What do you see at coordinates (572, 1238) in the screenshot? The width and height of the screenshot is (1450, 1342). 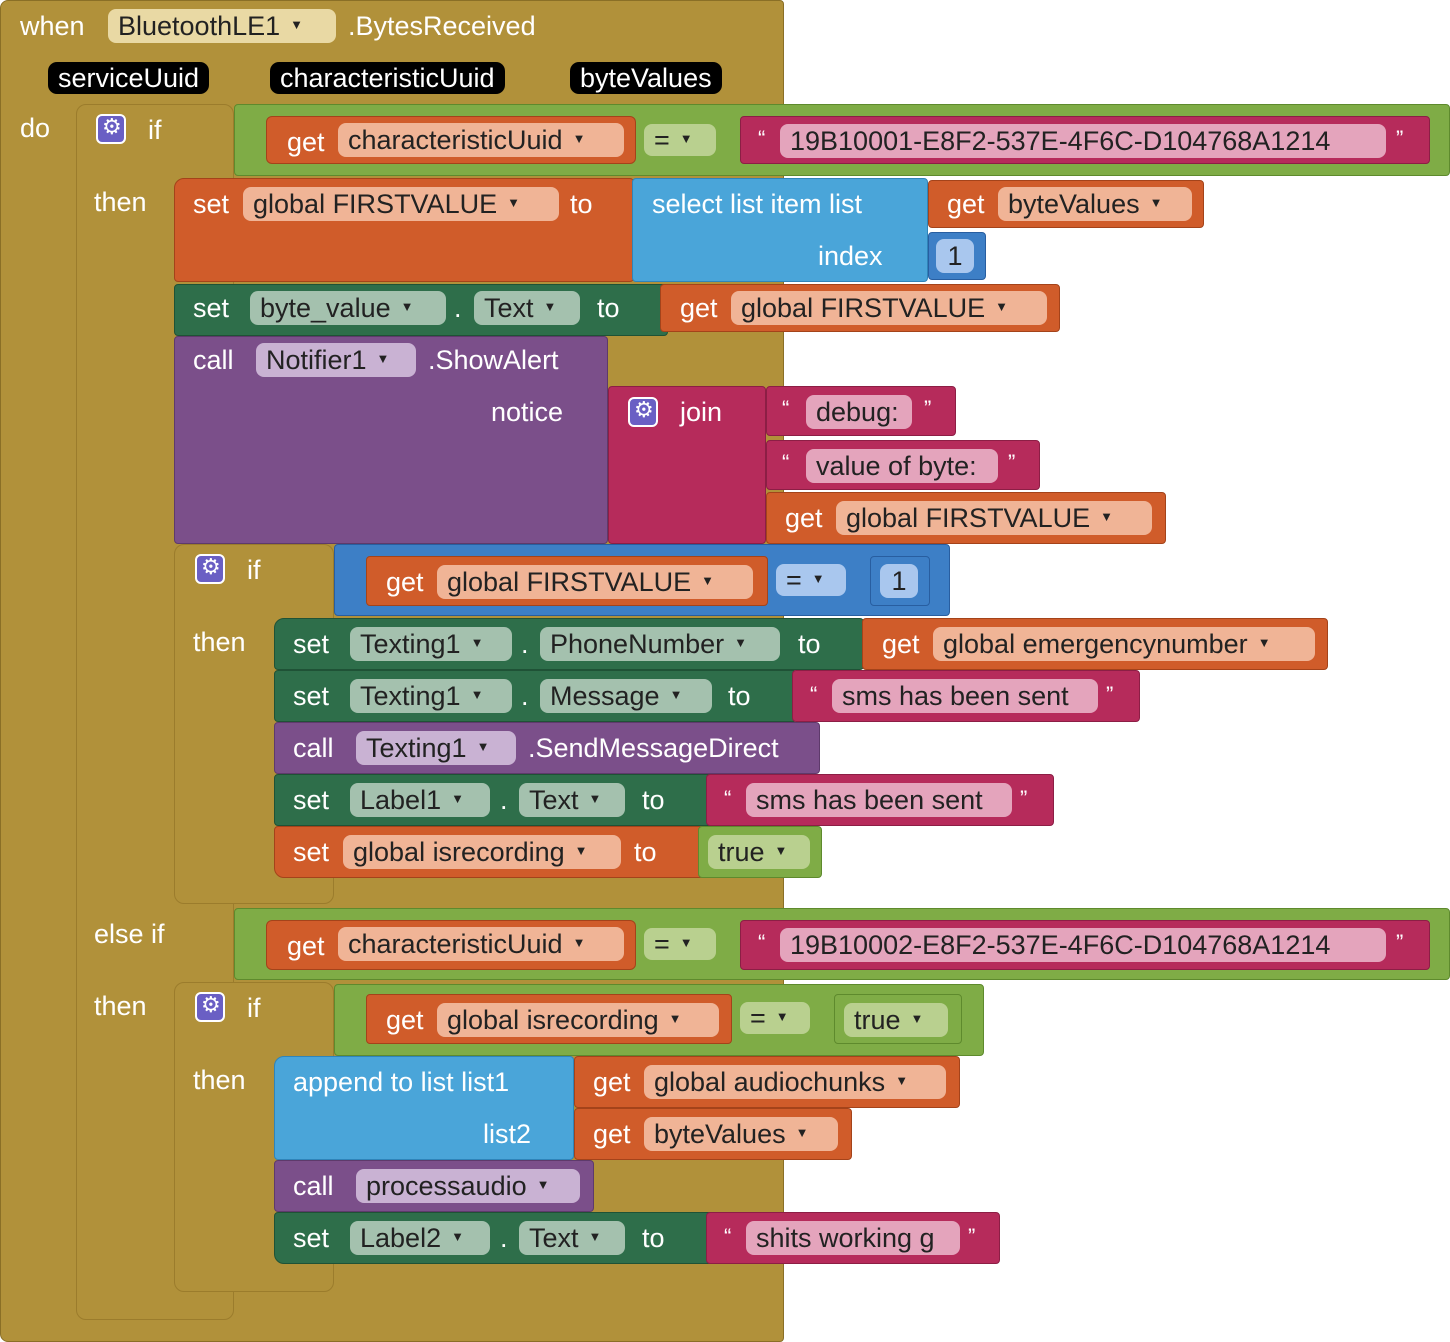 I see `property-dropdown-text-3: Text ▼` at bounding box center [572, 1238].